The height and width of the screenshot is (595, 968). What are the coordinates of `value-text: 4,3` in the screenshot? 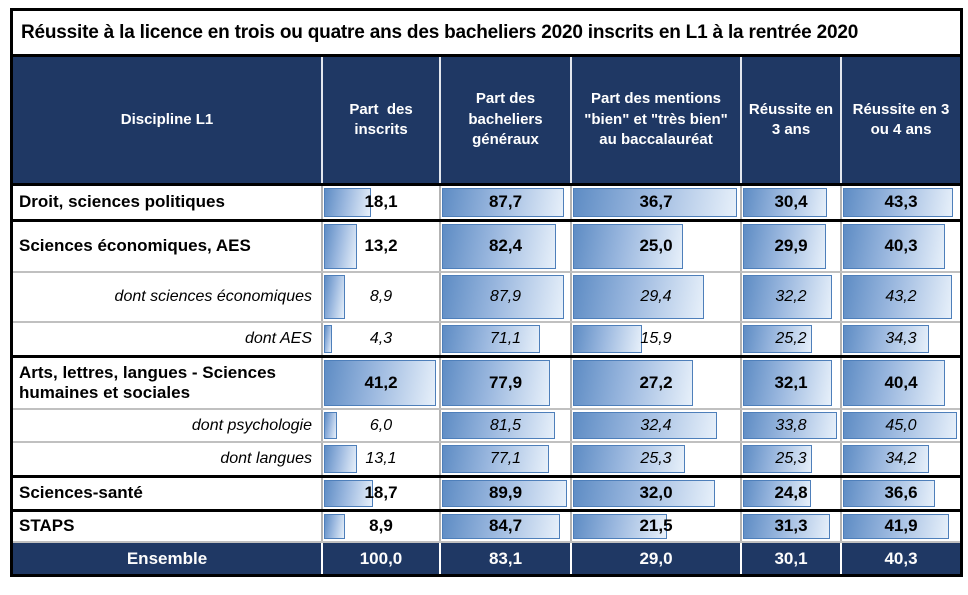 It's located at (381, 338).